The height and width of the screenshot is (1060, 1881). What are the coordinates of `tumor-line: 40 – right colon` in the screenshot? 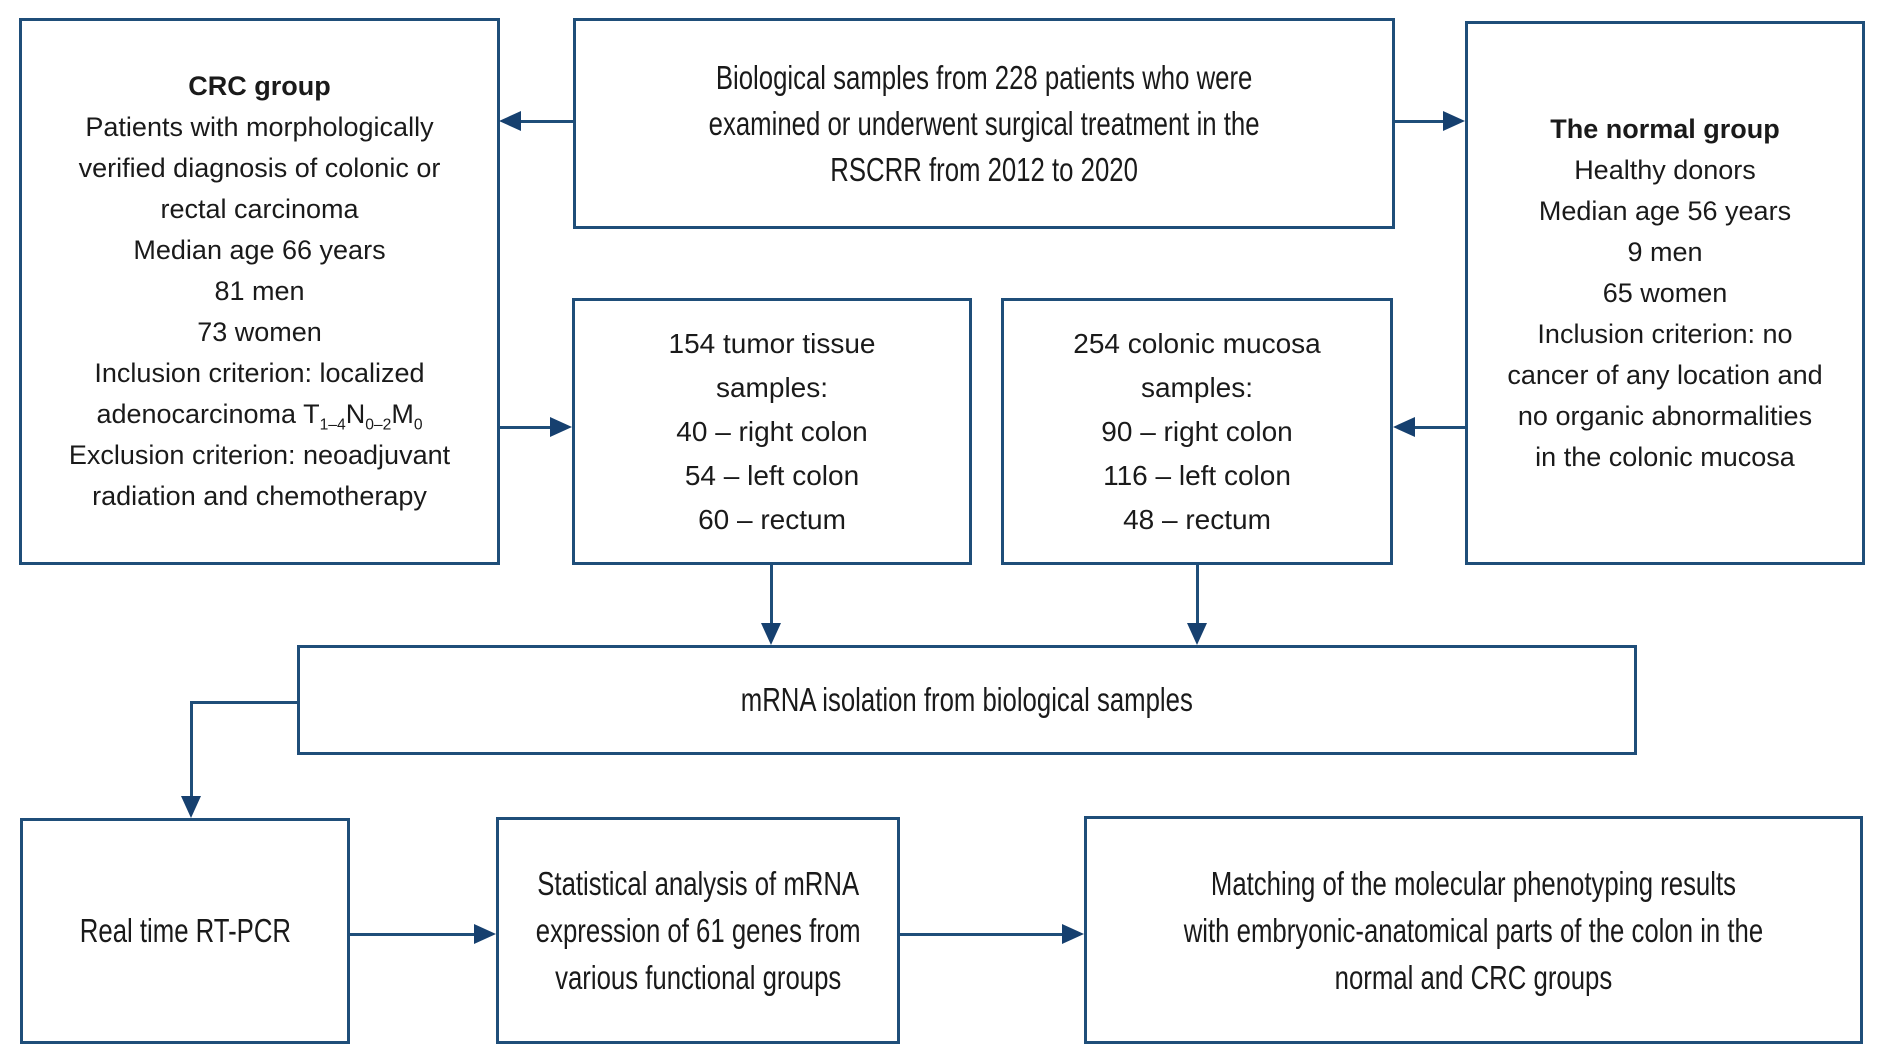 It's located at (772, 431).